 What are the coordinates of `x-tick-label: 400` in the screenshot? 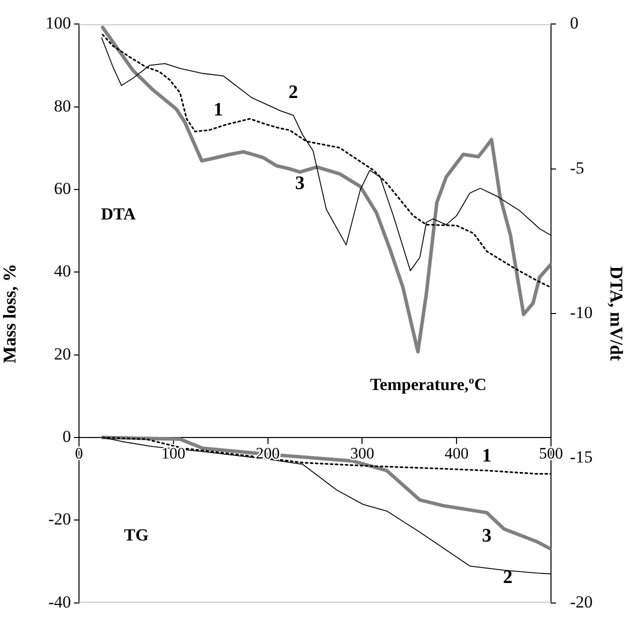 It's located at (456, 454).